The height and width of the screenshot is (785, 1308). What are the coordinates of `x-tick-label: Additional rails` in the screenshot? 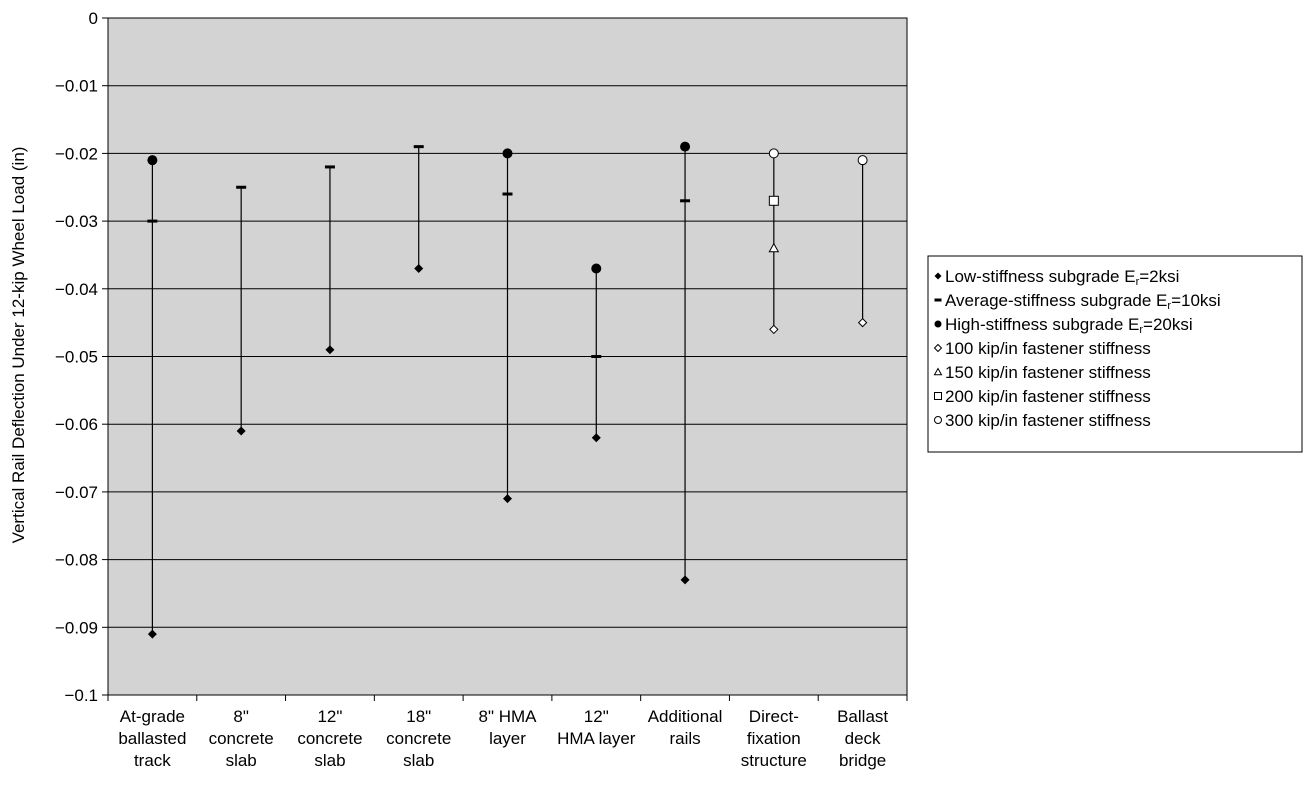 It's located at (685, 727).